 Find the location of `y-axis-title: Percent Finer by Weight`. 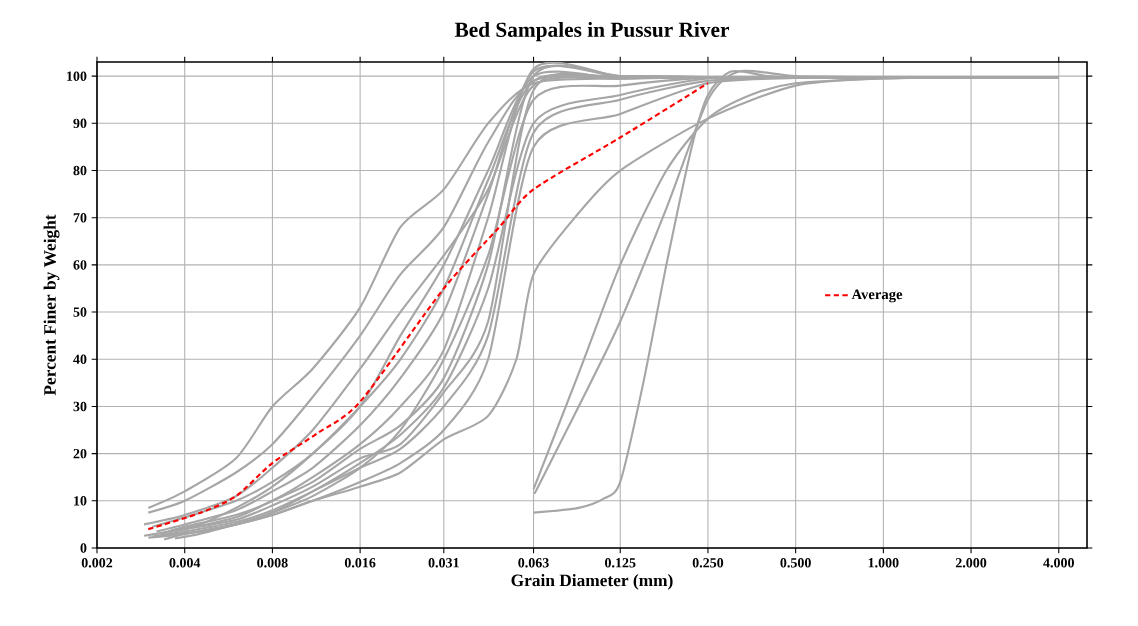

y-axis-title: Percent Finer by Weight is located at coordinates (51, 305).